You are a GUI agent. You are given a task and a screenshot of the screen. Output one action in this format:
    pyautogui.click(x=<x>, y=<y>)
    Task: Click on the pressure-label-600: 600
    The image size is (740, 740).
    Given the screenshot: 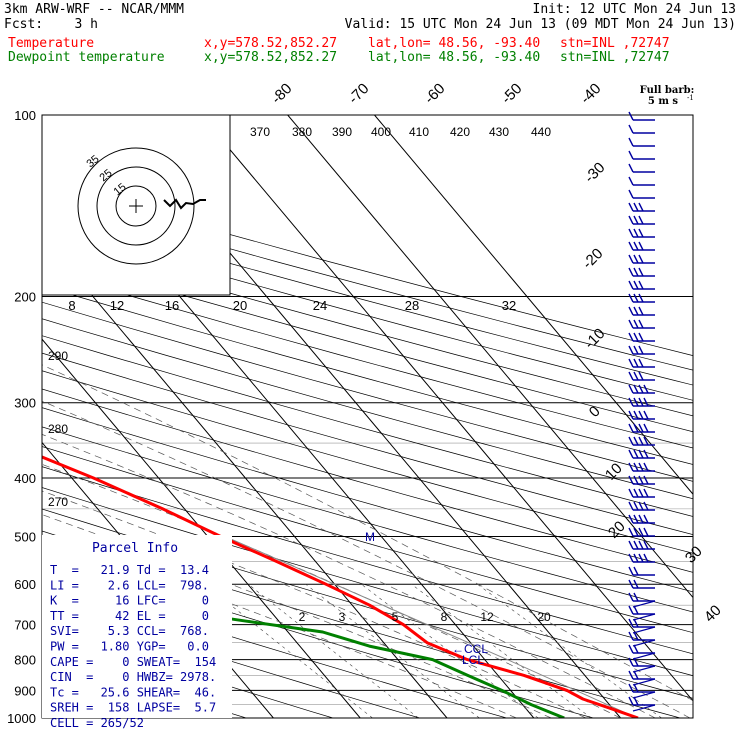 What is the action you would take?
    pyautogui.click(x=25, y=584)
    